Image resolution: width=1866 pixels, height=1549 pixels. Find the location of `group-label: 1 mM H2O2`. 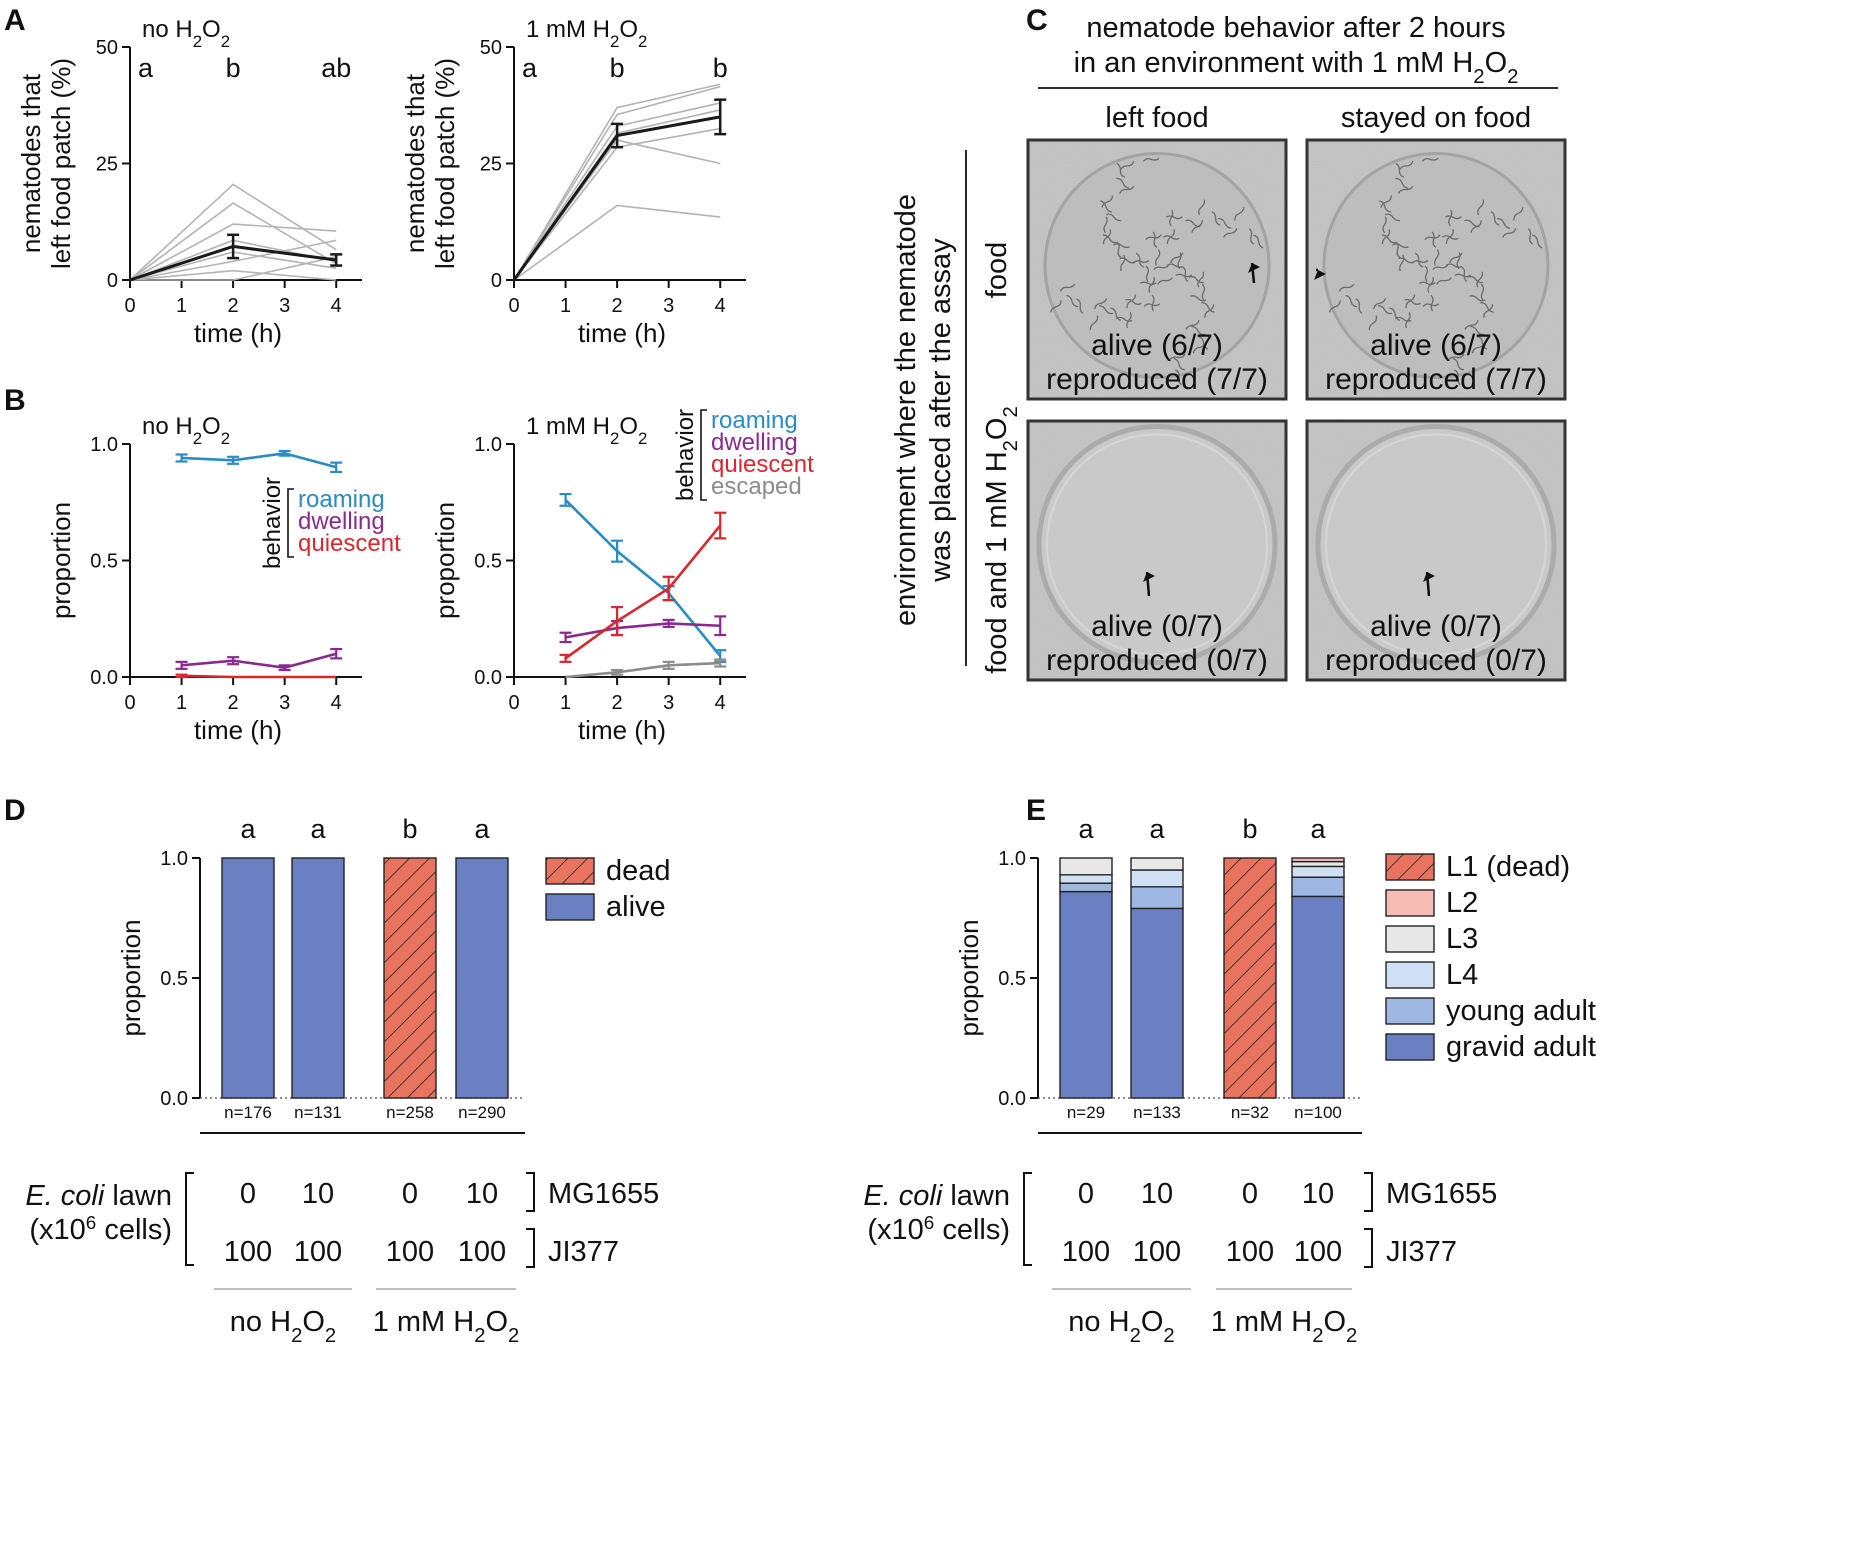

group-label: 1 mM H2O2 is located at coordinates (446, 1326).